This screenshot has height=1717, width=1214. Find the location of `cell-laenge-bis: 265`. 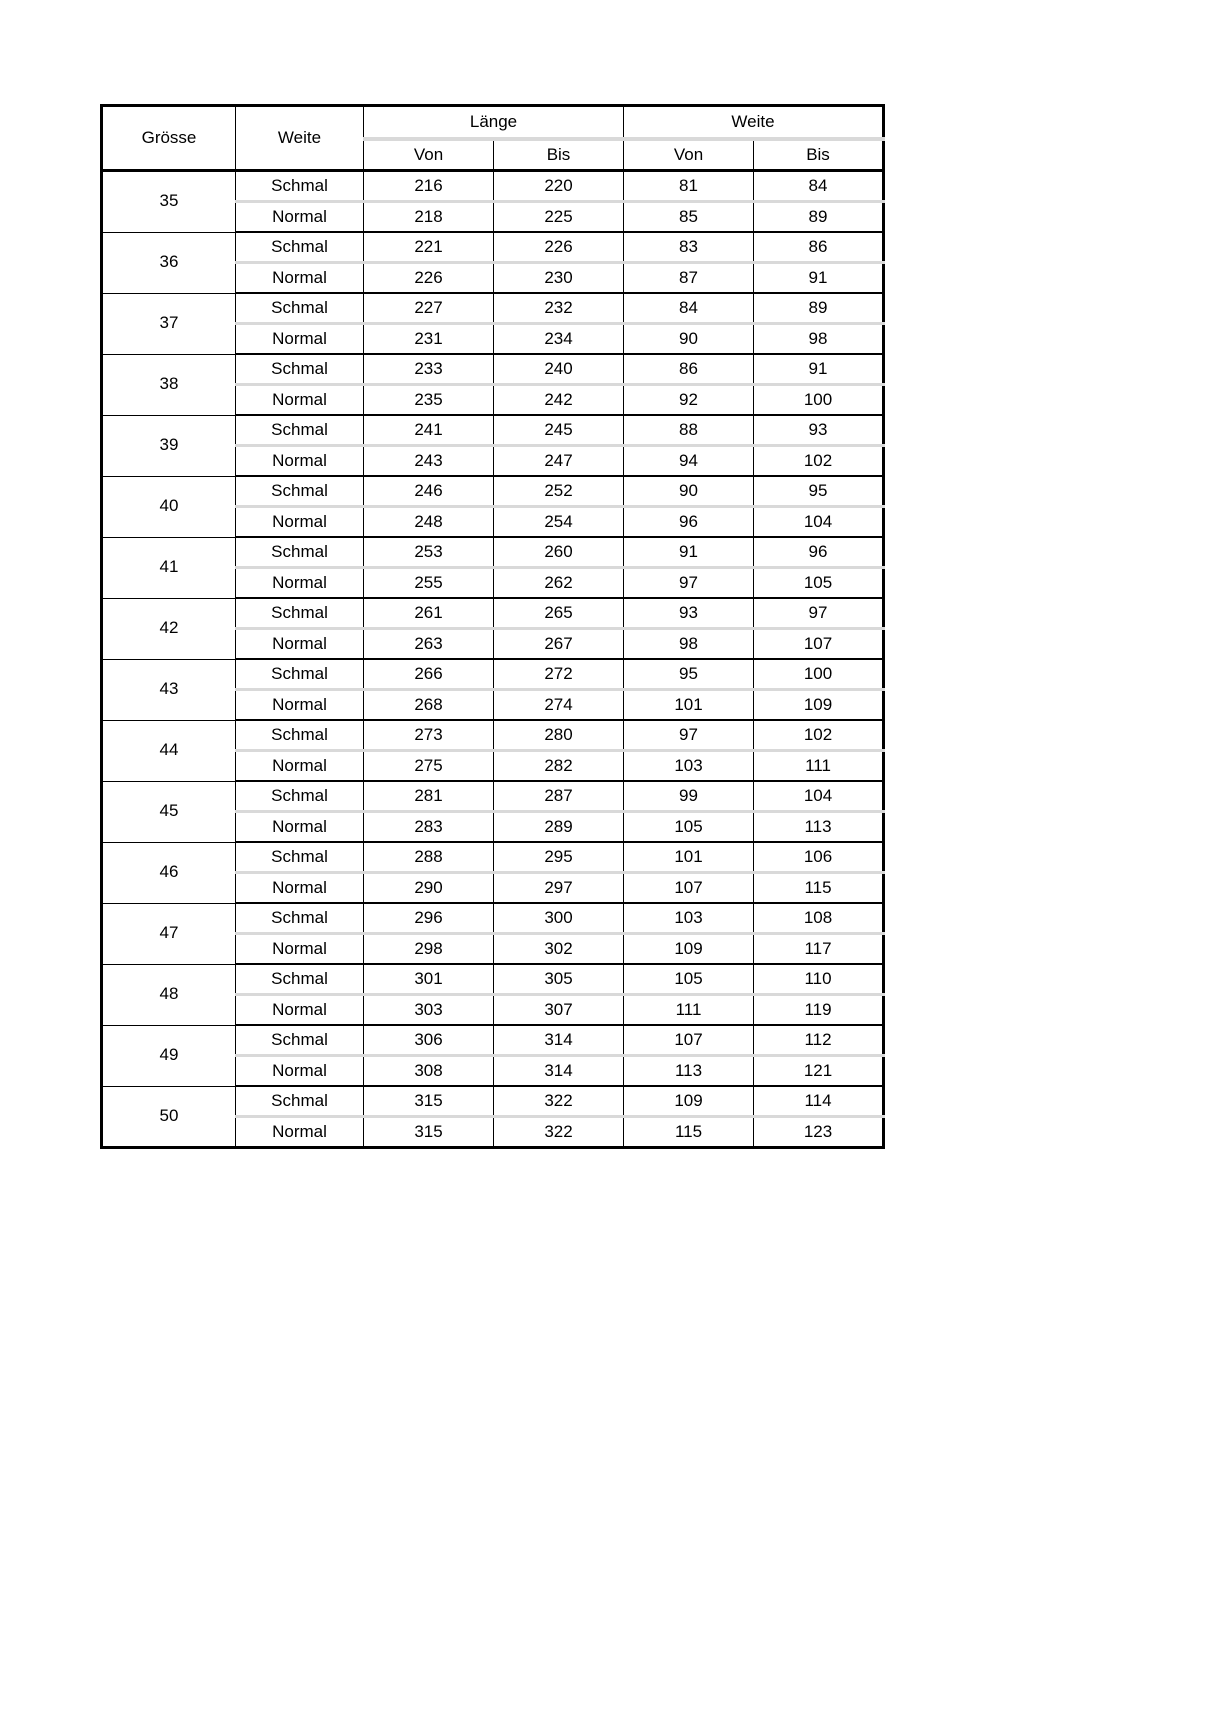

cell-laenge-bis: 265 is located at coordinates (558, 613).